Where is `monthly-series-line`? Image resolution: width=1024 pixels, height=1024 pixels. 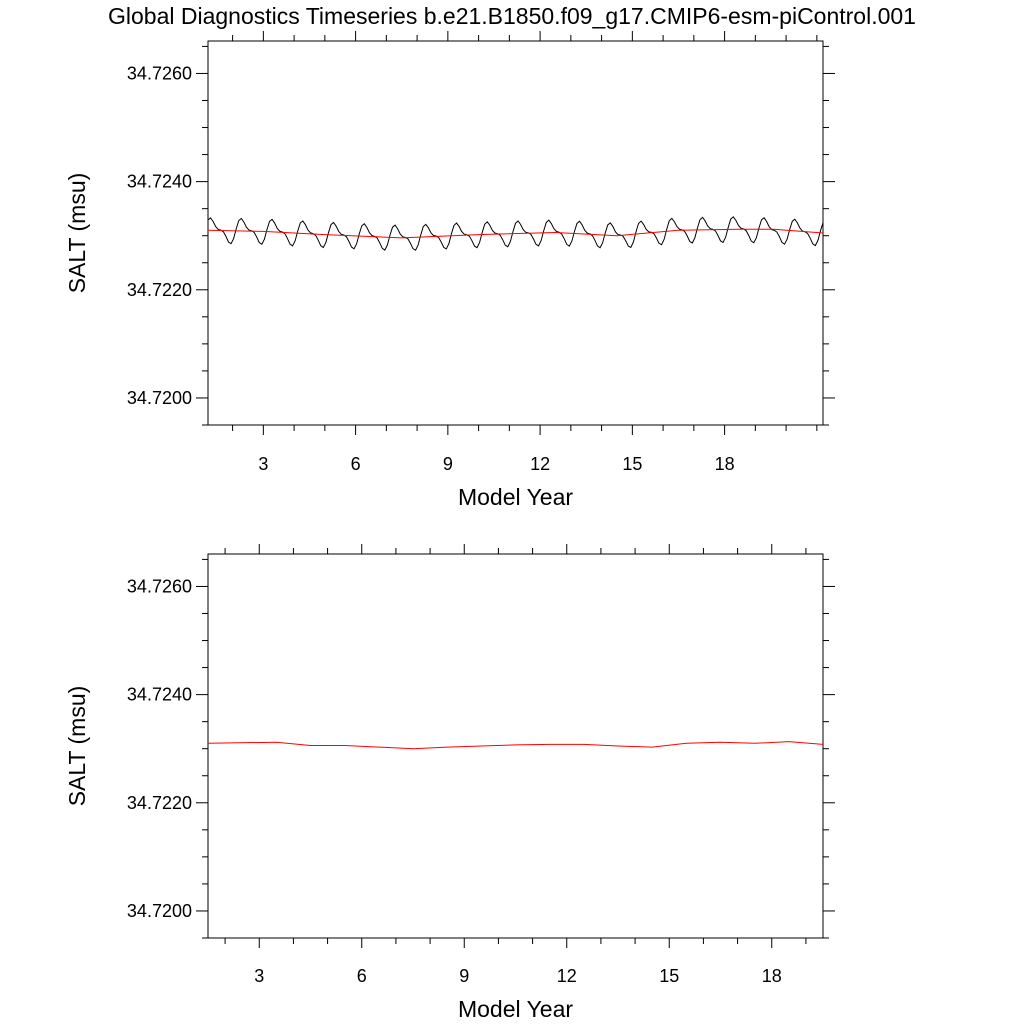
monthly-series-line is located at coordinates (515, 233).